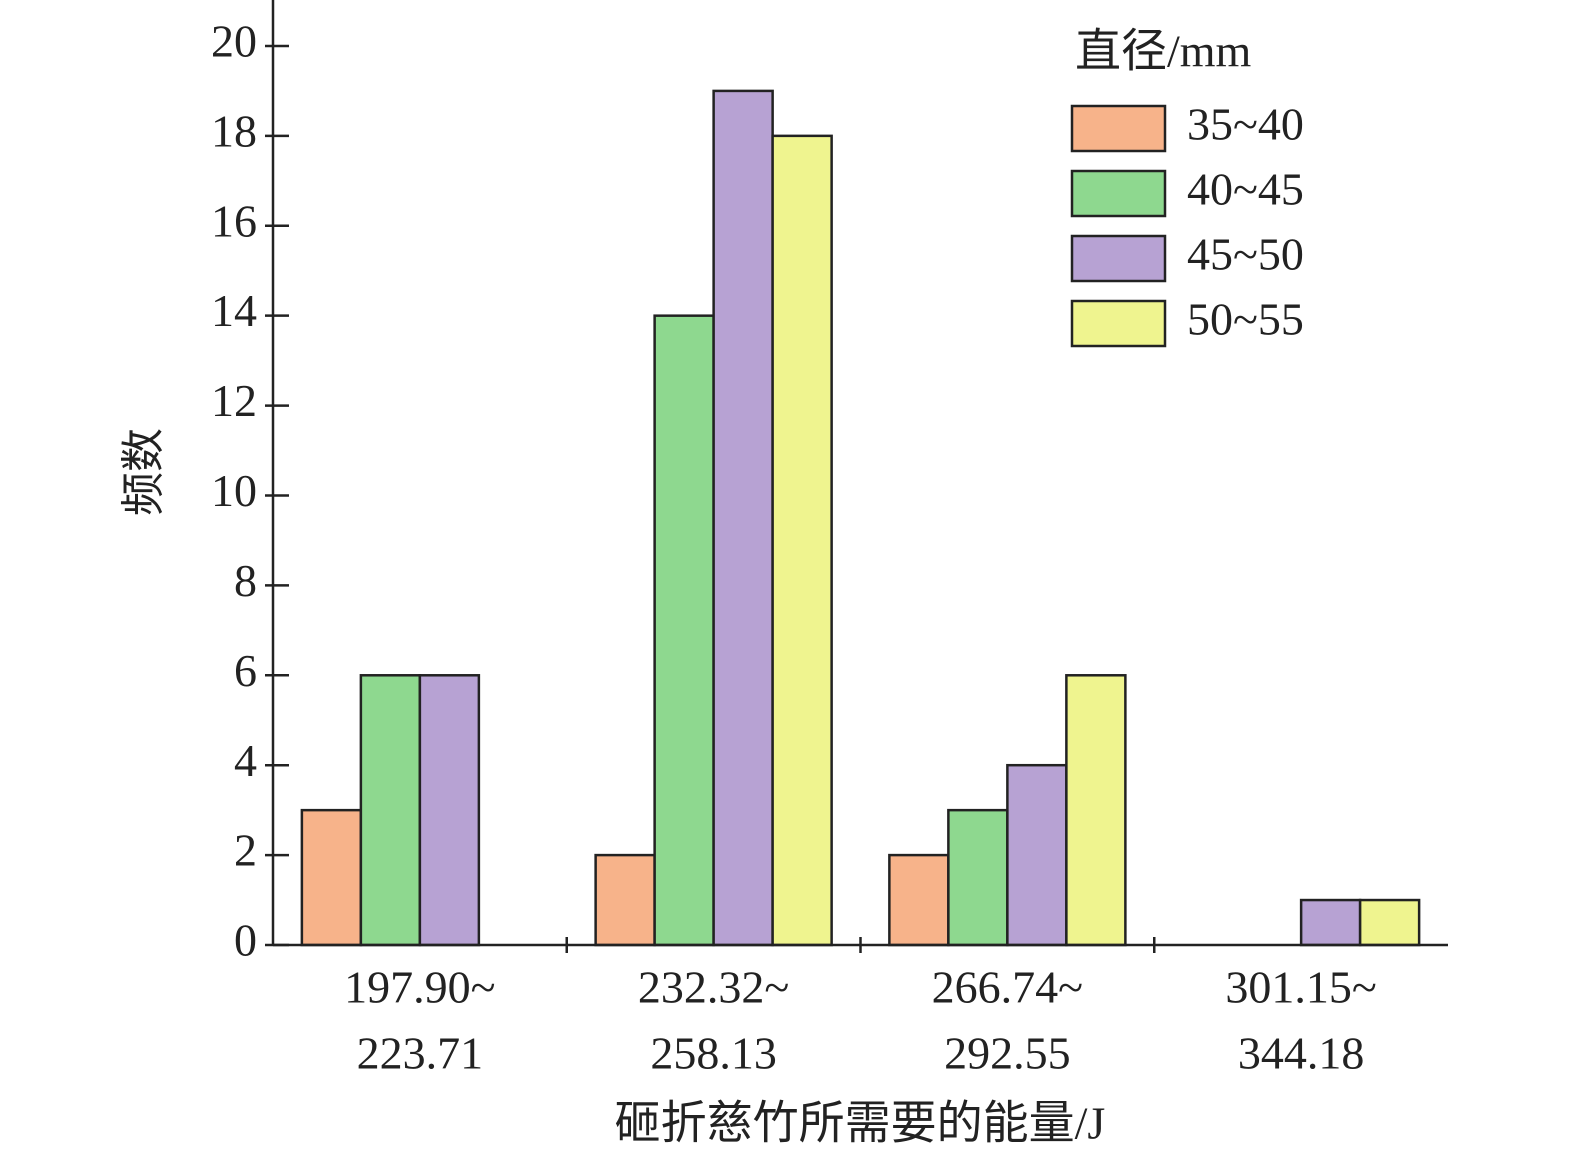  What do you see at coordinates (419, 987) in the screenshot?
I see `x-tick-label: 197.90~` at bounding box center [419, 987].